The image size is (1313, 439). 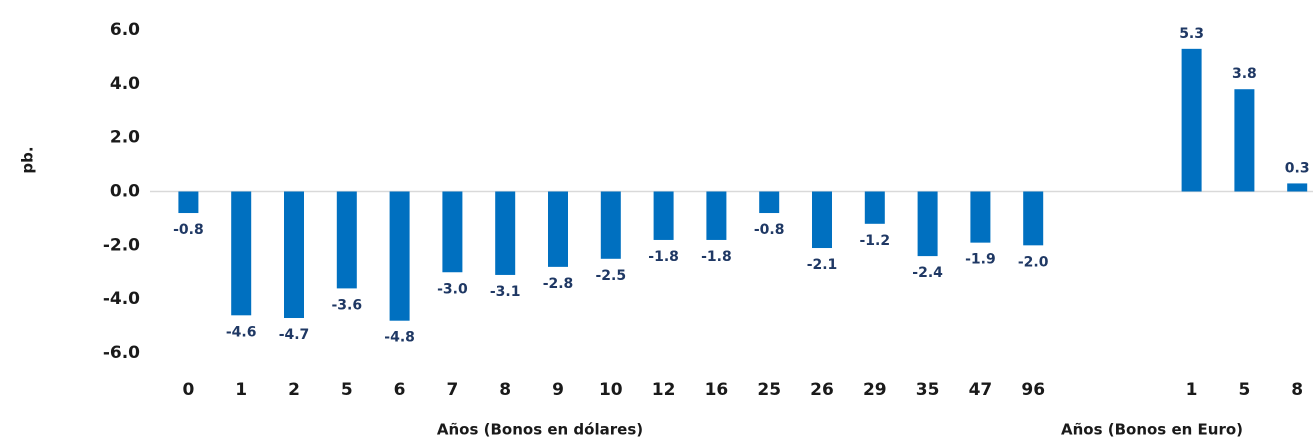 What do you see at coordinates (452, 390) in the screenshot?
I see `x-tick-label: 7` at bounding box center [452, 390].